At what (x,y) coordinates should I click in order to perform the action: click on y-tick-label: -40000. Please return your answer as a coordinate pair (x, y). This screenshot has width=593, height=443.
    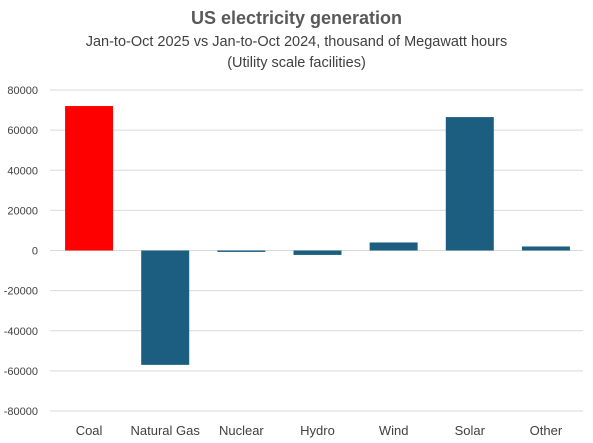
    Looking at the image, I should click on (21, 332).